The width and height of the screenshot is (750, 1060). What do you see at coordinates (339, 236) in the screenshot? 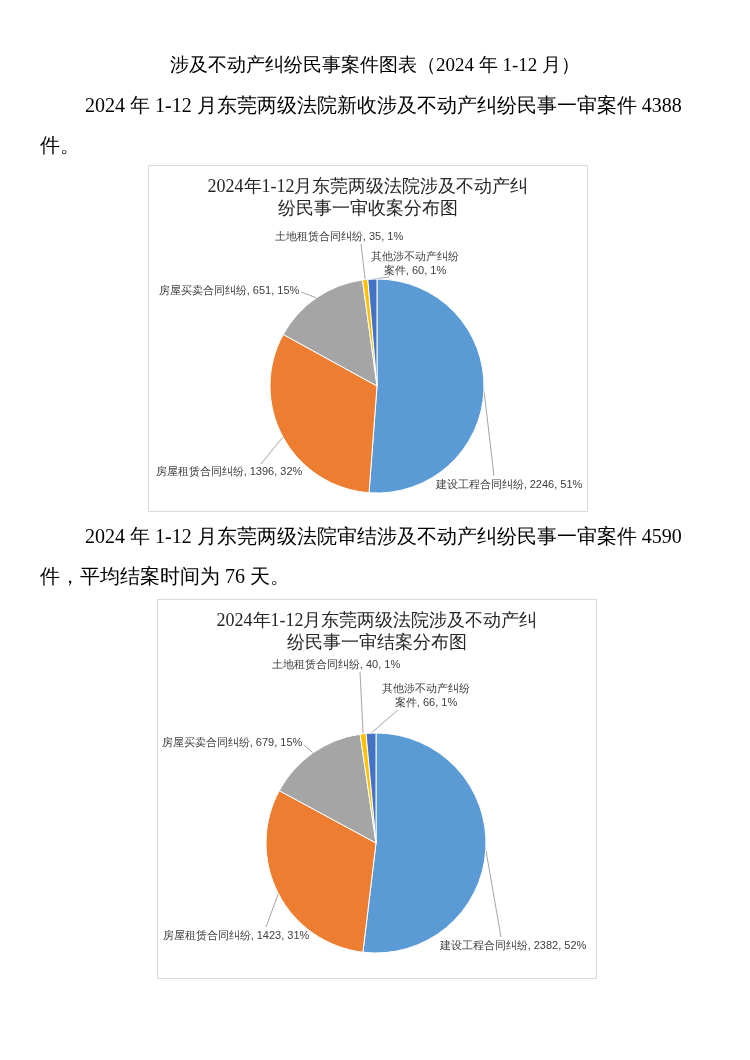
I see `slice-label: 土地租赁合同纠纷, 35, 1%` at bounding box center [339, 236].